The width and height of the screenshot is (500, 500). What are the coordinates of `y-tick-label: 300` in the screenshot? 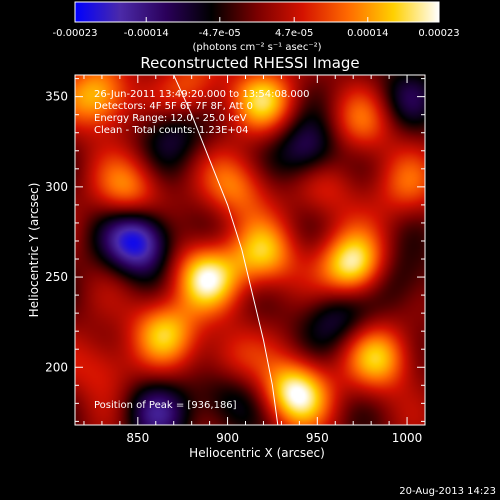 It's located at (56, 187).